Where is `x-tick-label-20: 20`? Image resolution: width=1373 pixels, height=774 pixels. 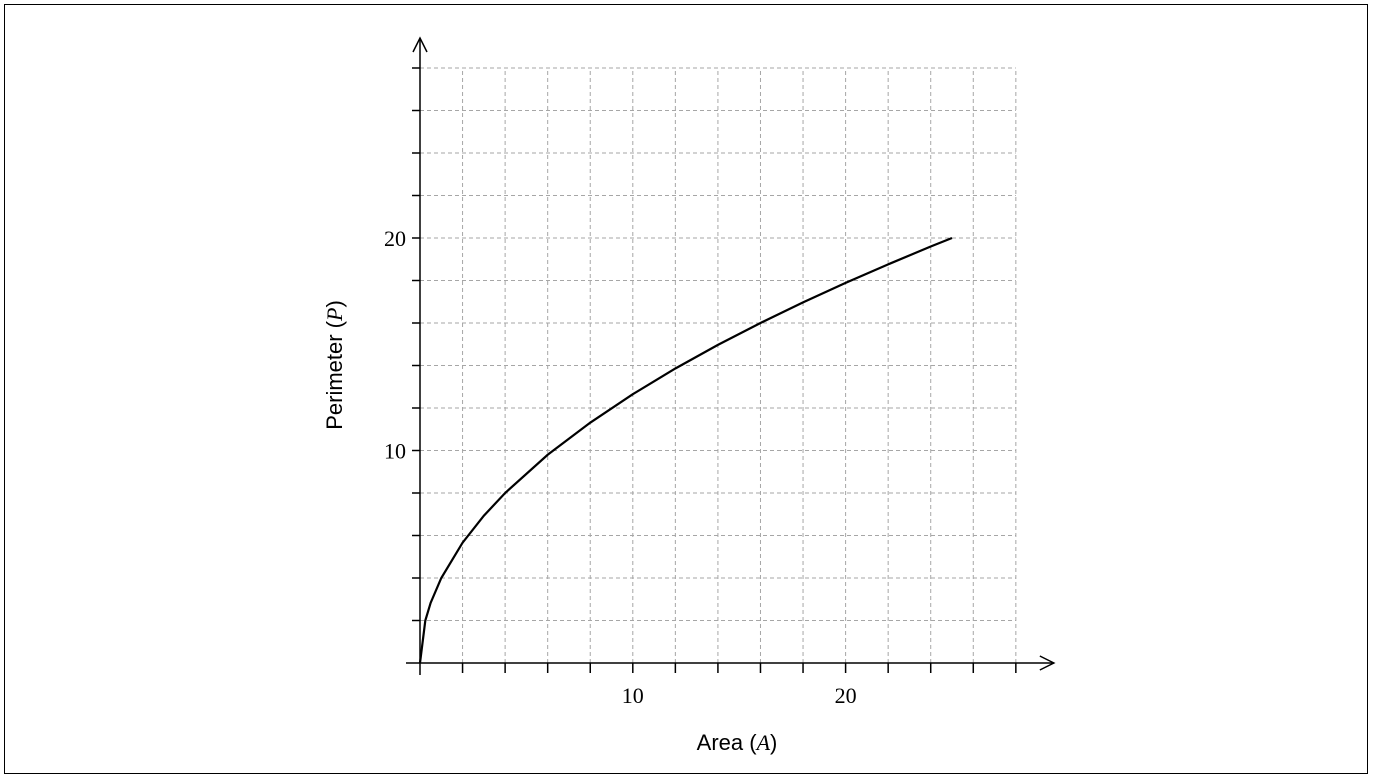
x-tick-label-20: 20 is located at coordinates (846, 695).